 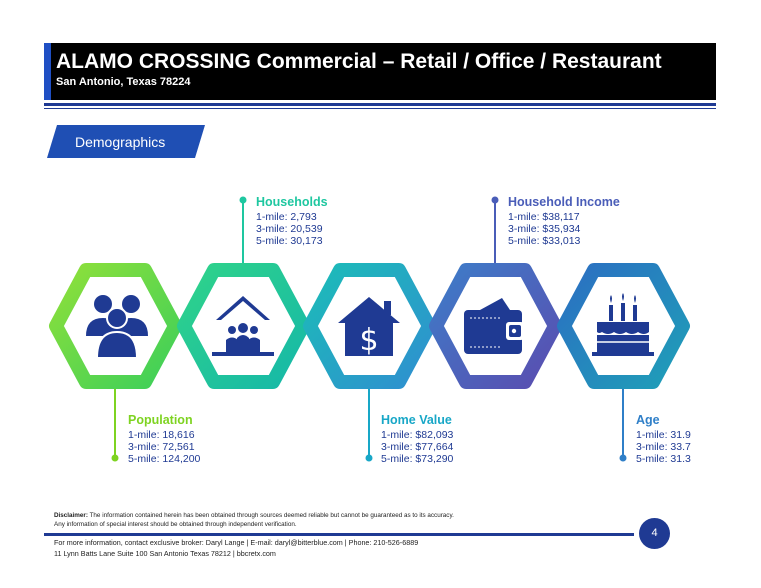 What do you see at coordinates (416, 420) in the screenshot?
I see `home-value-title: Home Value` at bounding box center [416, 420].